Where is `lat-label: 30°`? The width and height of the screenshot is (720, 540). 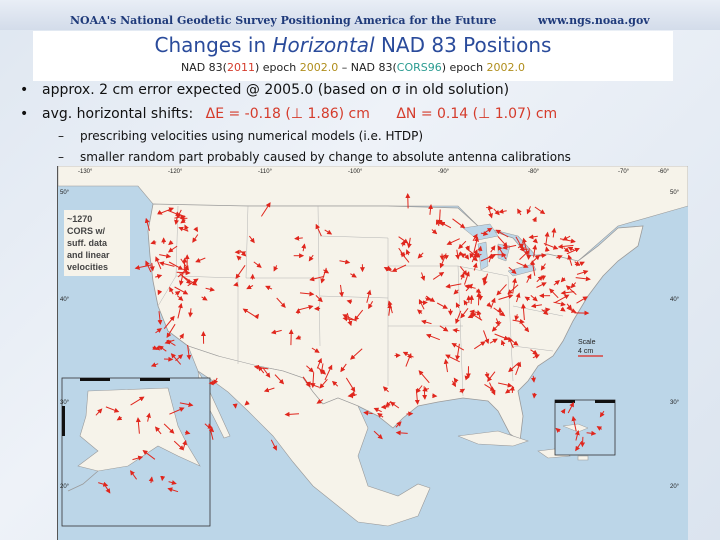 lat-label: 30° is located at coordinates (675, 403).